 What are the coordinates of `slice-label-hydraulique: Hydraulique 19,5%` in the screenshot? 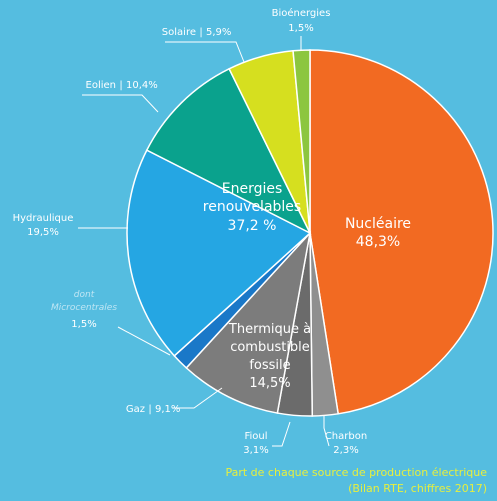 It's located at (43, 225).